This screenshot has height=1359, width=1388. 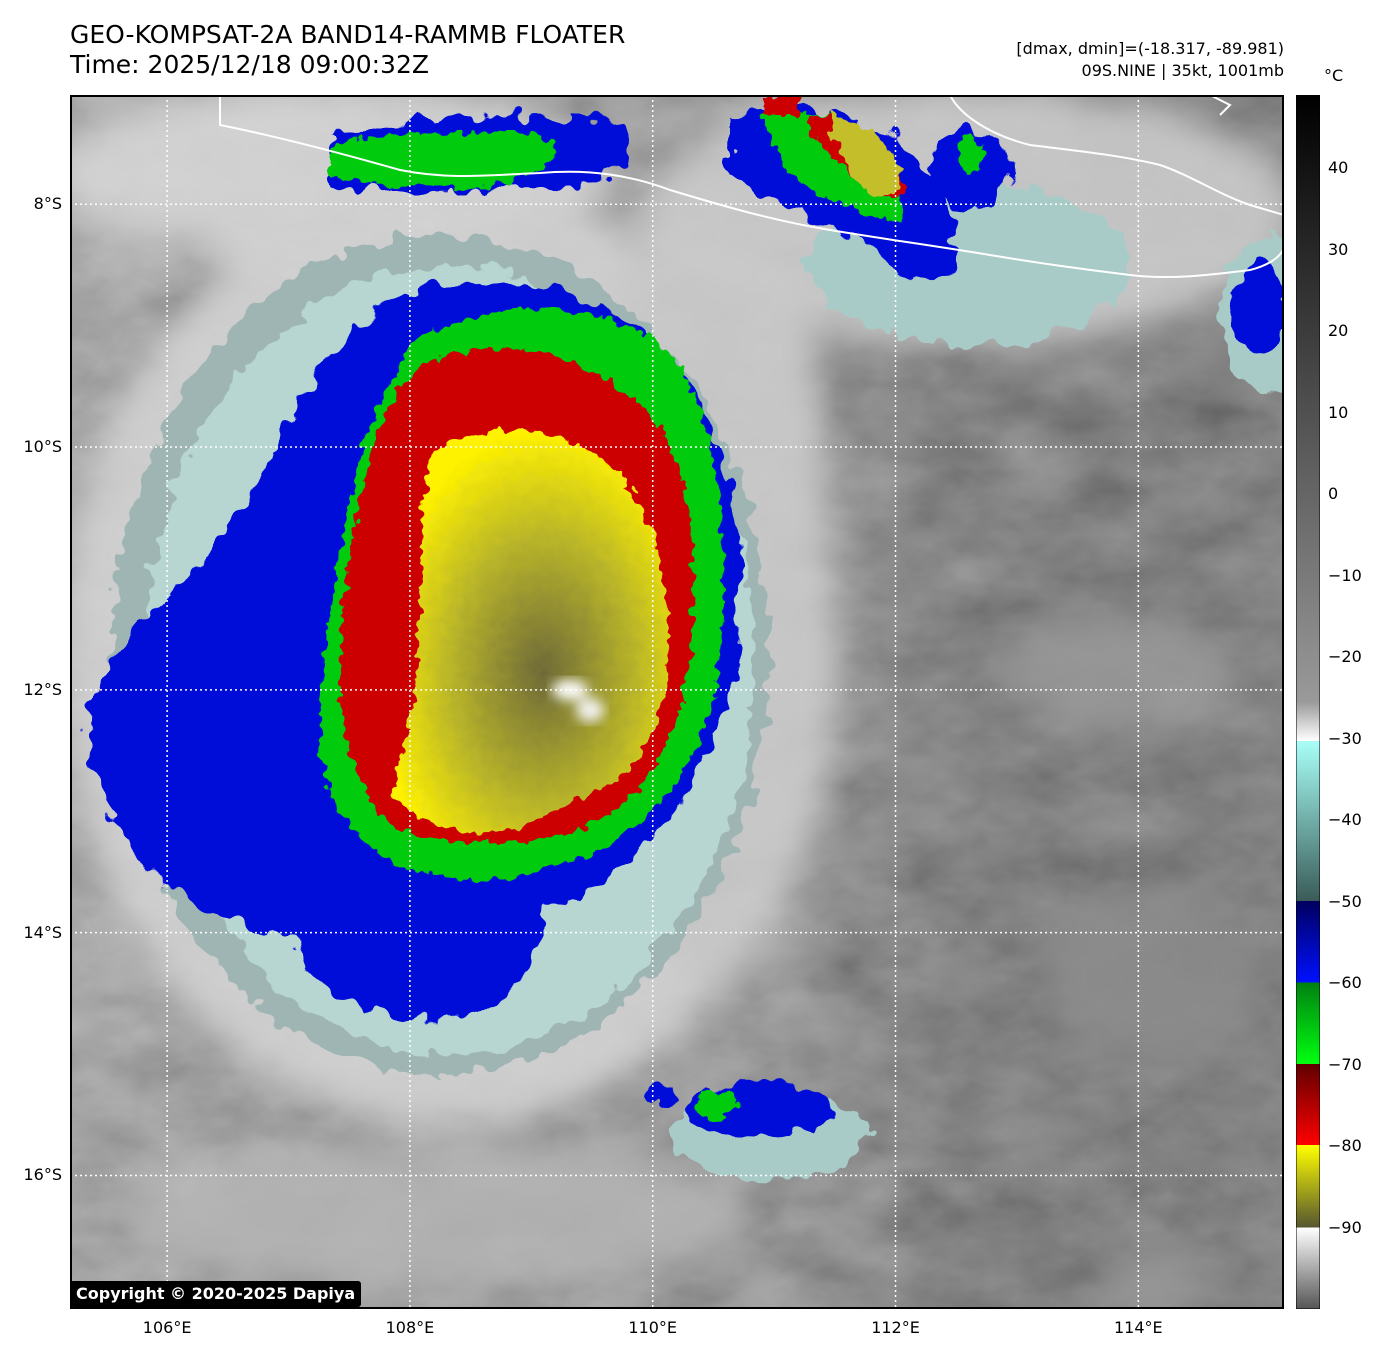 I want to click on coastline, so click(x=751, y=187).